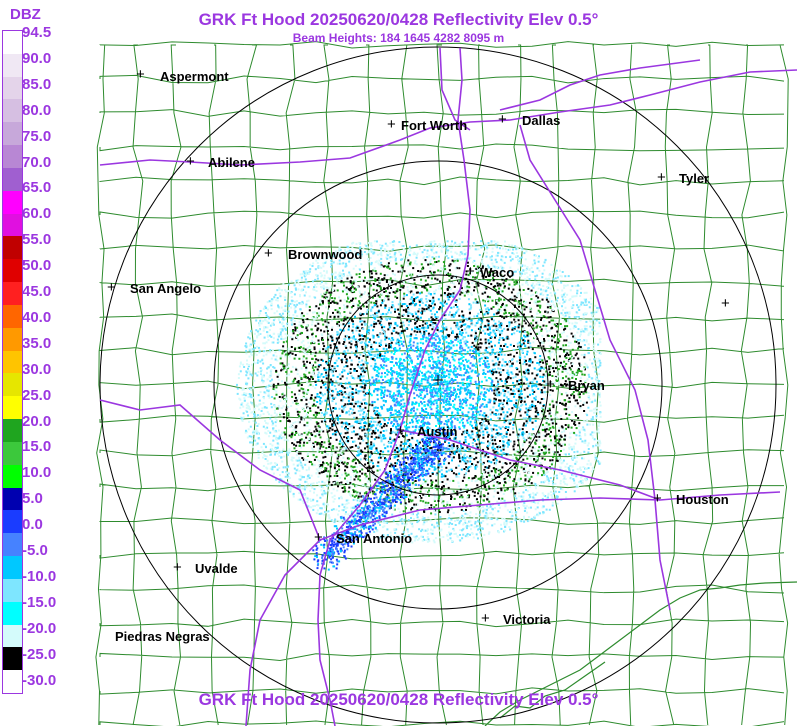  Describe the element at coordinates (32, 499) in the screenshot. I see `legend-tick-label: 5.0` at that location.